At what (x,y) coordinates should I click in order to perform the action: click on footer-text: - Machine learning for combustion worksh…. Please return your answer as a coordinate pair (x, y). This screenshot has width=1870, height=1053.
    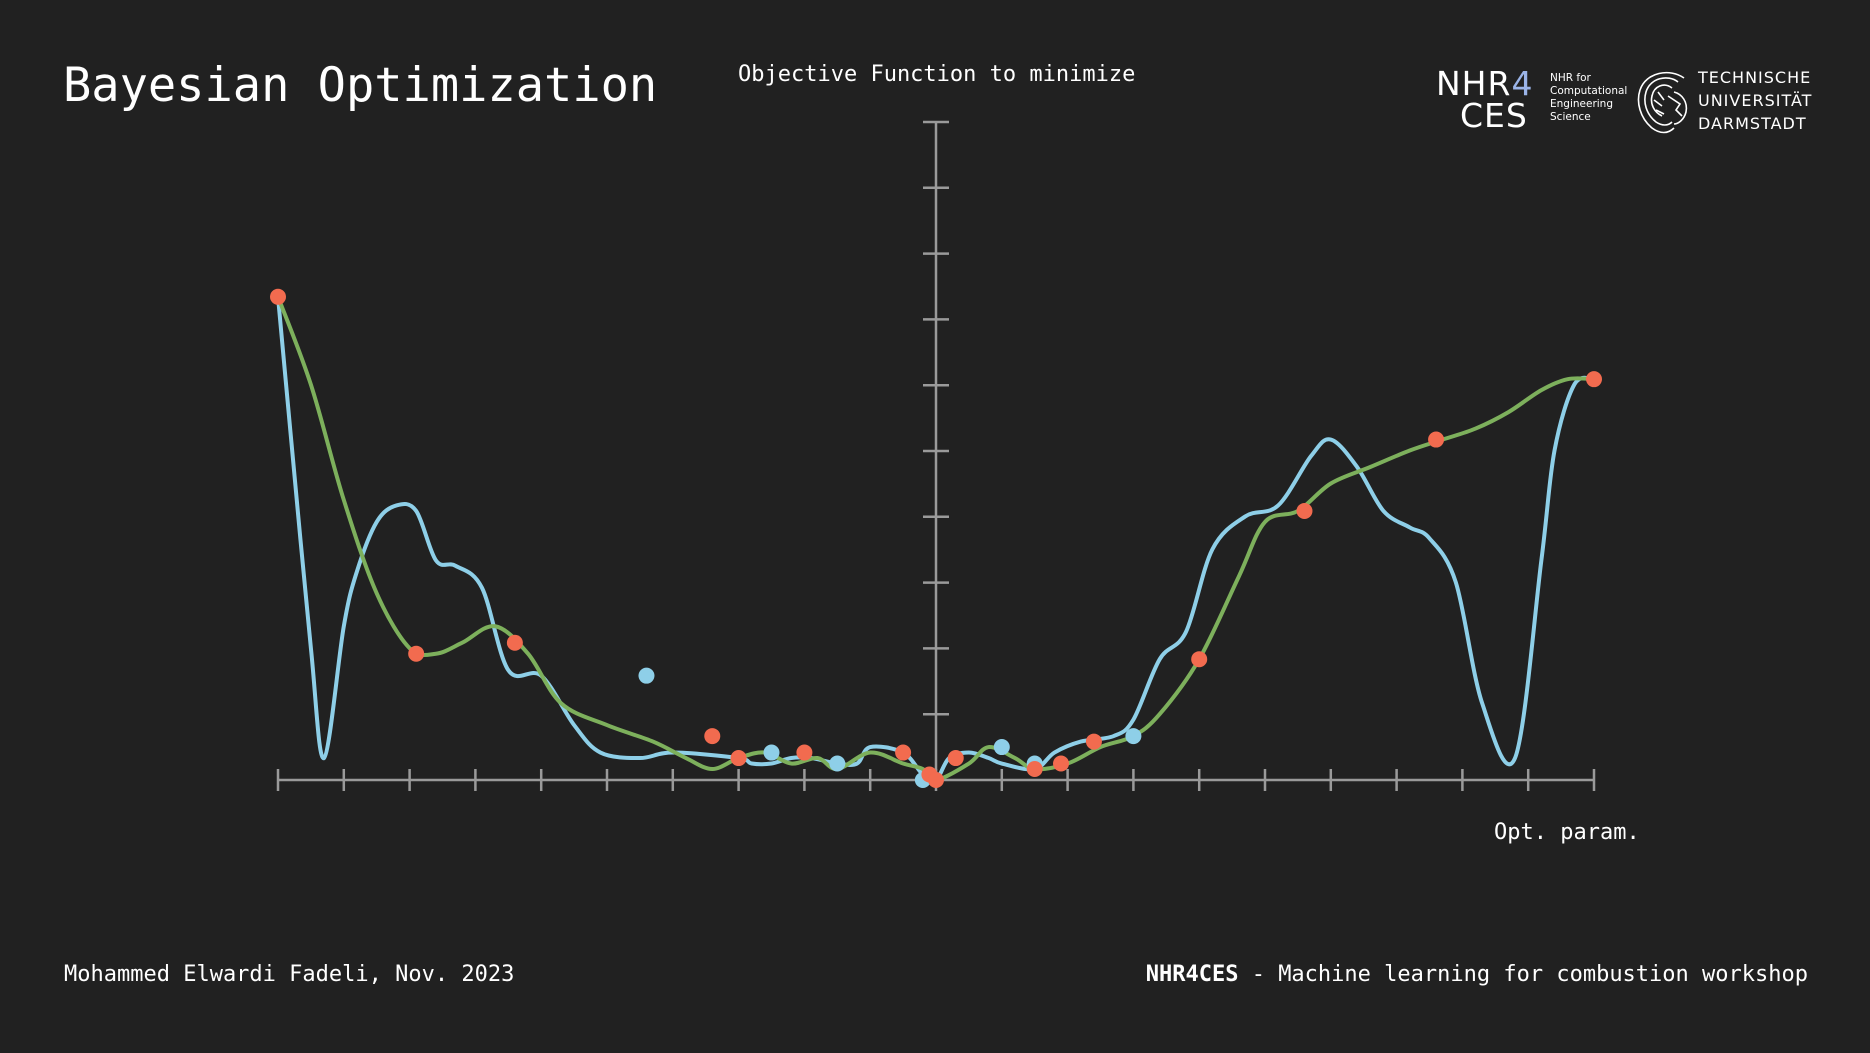
    Looking at the image, I should click on (1523, 974).